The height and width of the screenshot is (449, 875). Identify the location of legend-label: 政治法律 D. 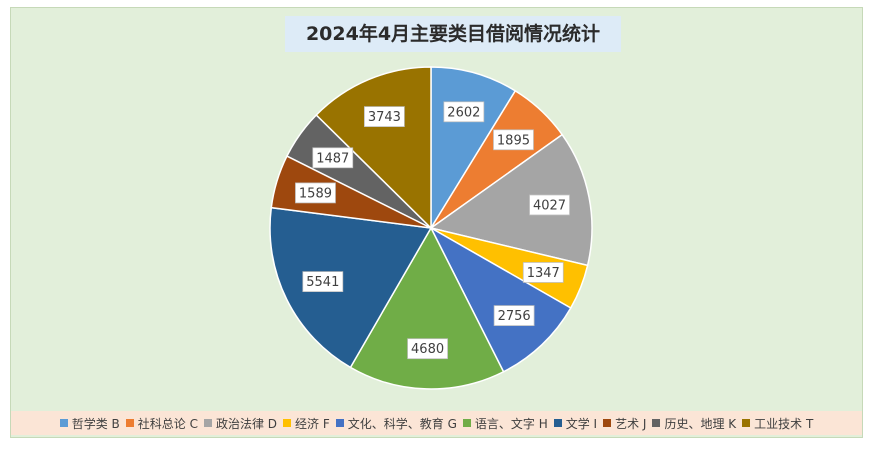
(246, 423).